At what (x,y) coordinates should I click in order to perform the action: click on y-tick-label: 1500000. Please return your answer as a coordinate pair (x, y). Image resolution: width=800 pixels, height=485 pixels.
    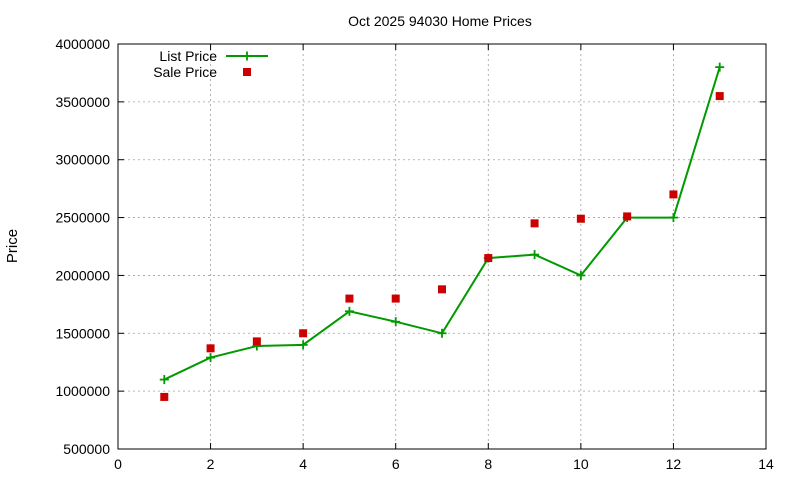
    Looking at the image, I should click on (82, 333).